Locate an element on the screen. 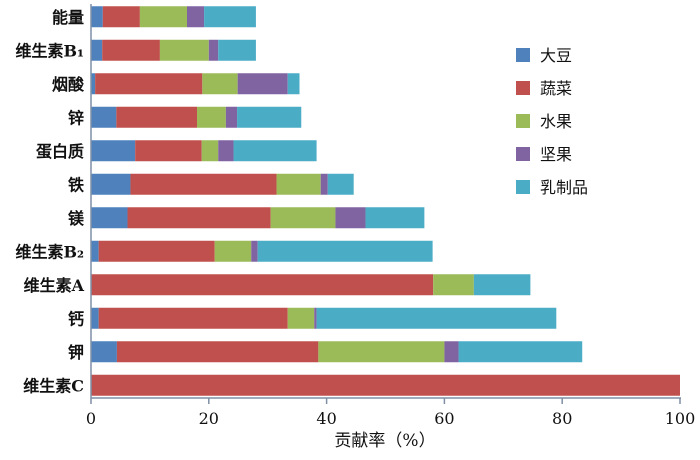 This screenshot has width=700, height=460. category-label: 维生素B₁ is located at coordinates (49, 50).